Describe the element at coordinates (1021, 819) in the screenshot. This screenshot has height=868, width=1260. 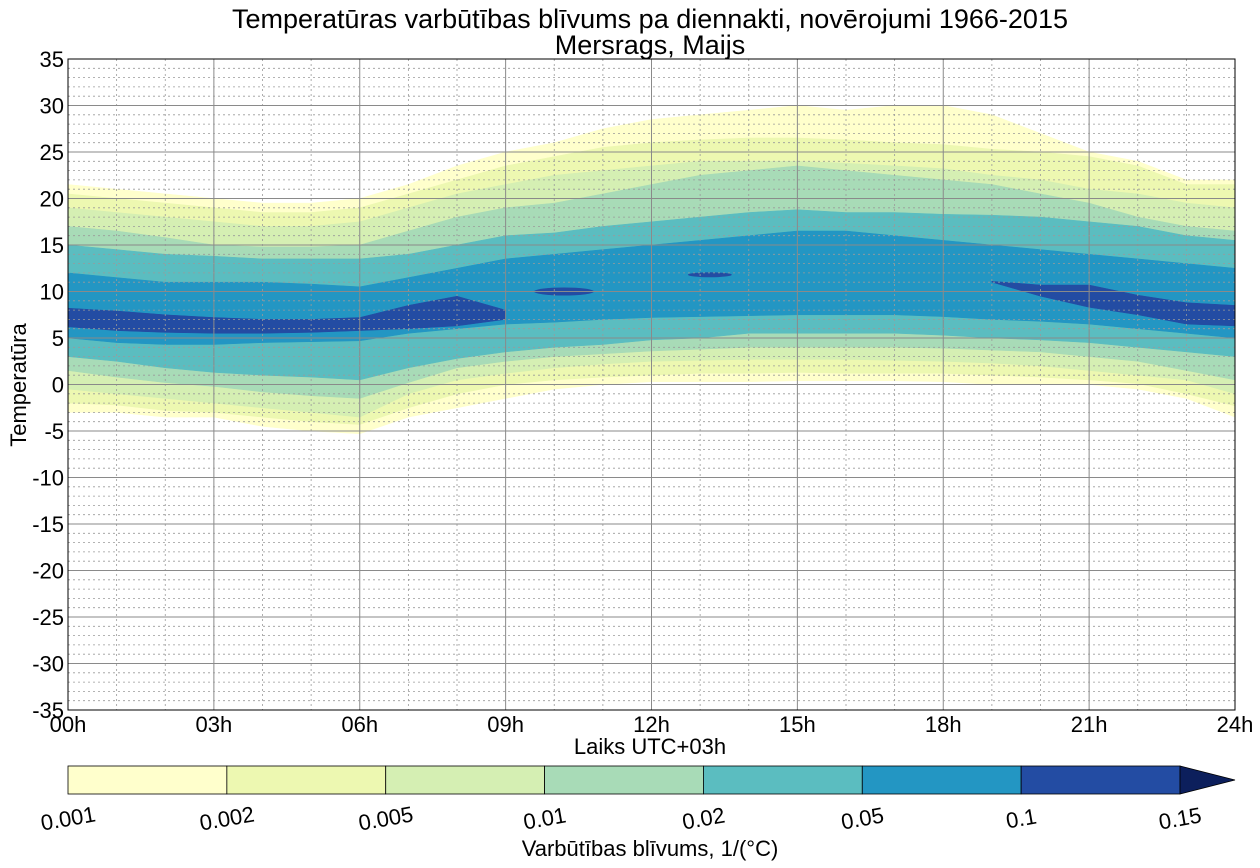
I see `colorbar-tick-label: 0.1` at that location.